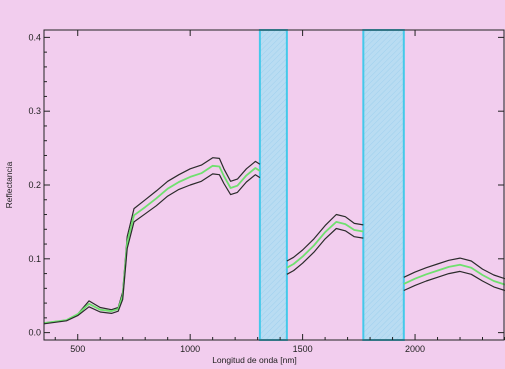 The image size is (505, 369). I want to click on y-tick-label: 0.3, so click(34, 111).